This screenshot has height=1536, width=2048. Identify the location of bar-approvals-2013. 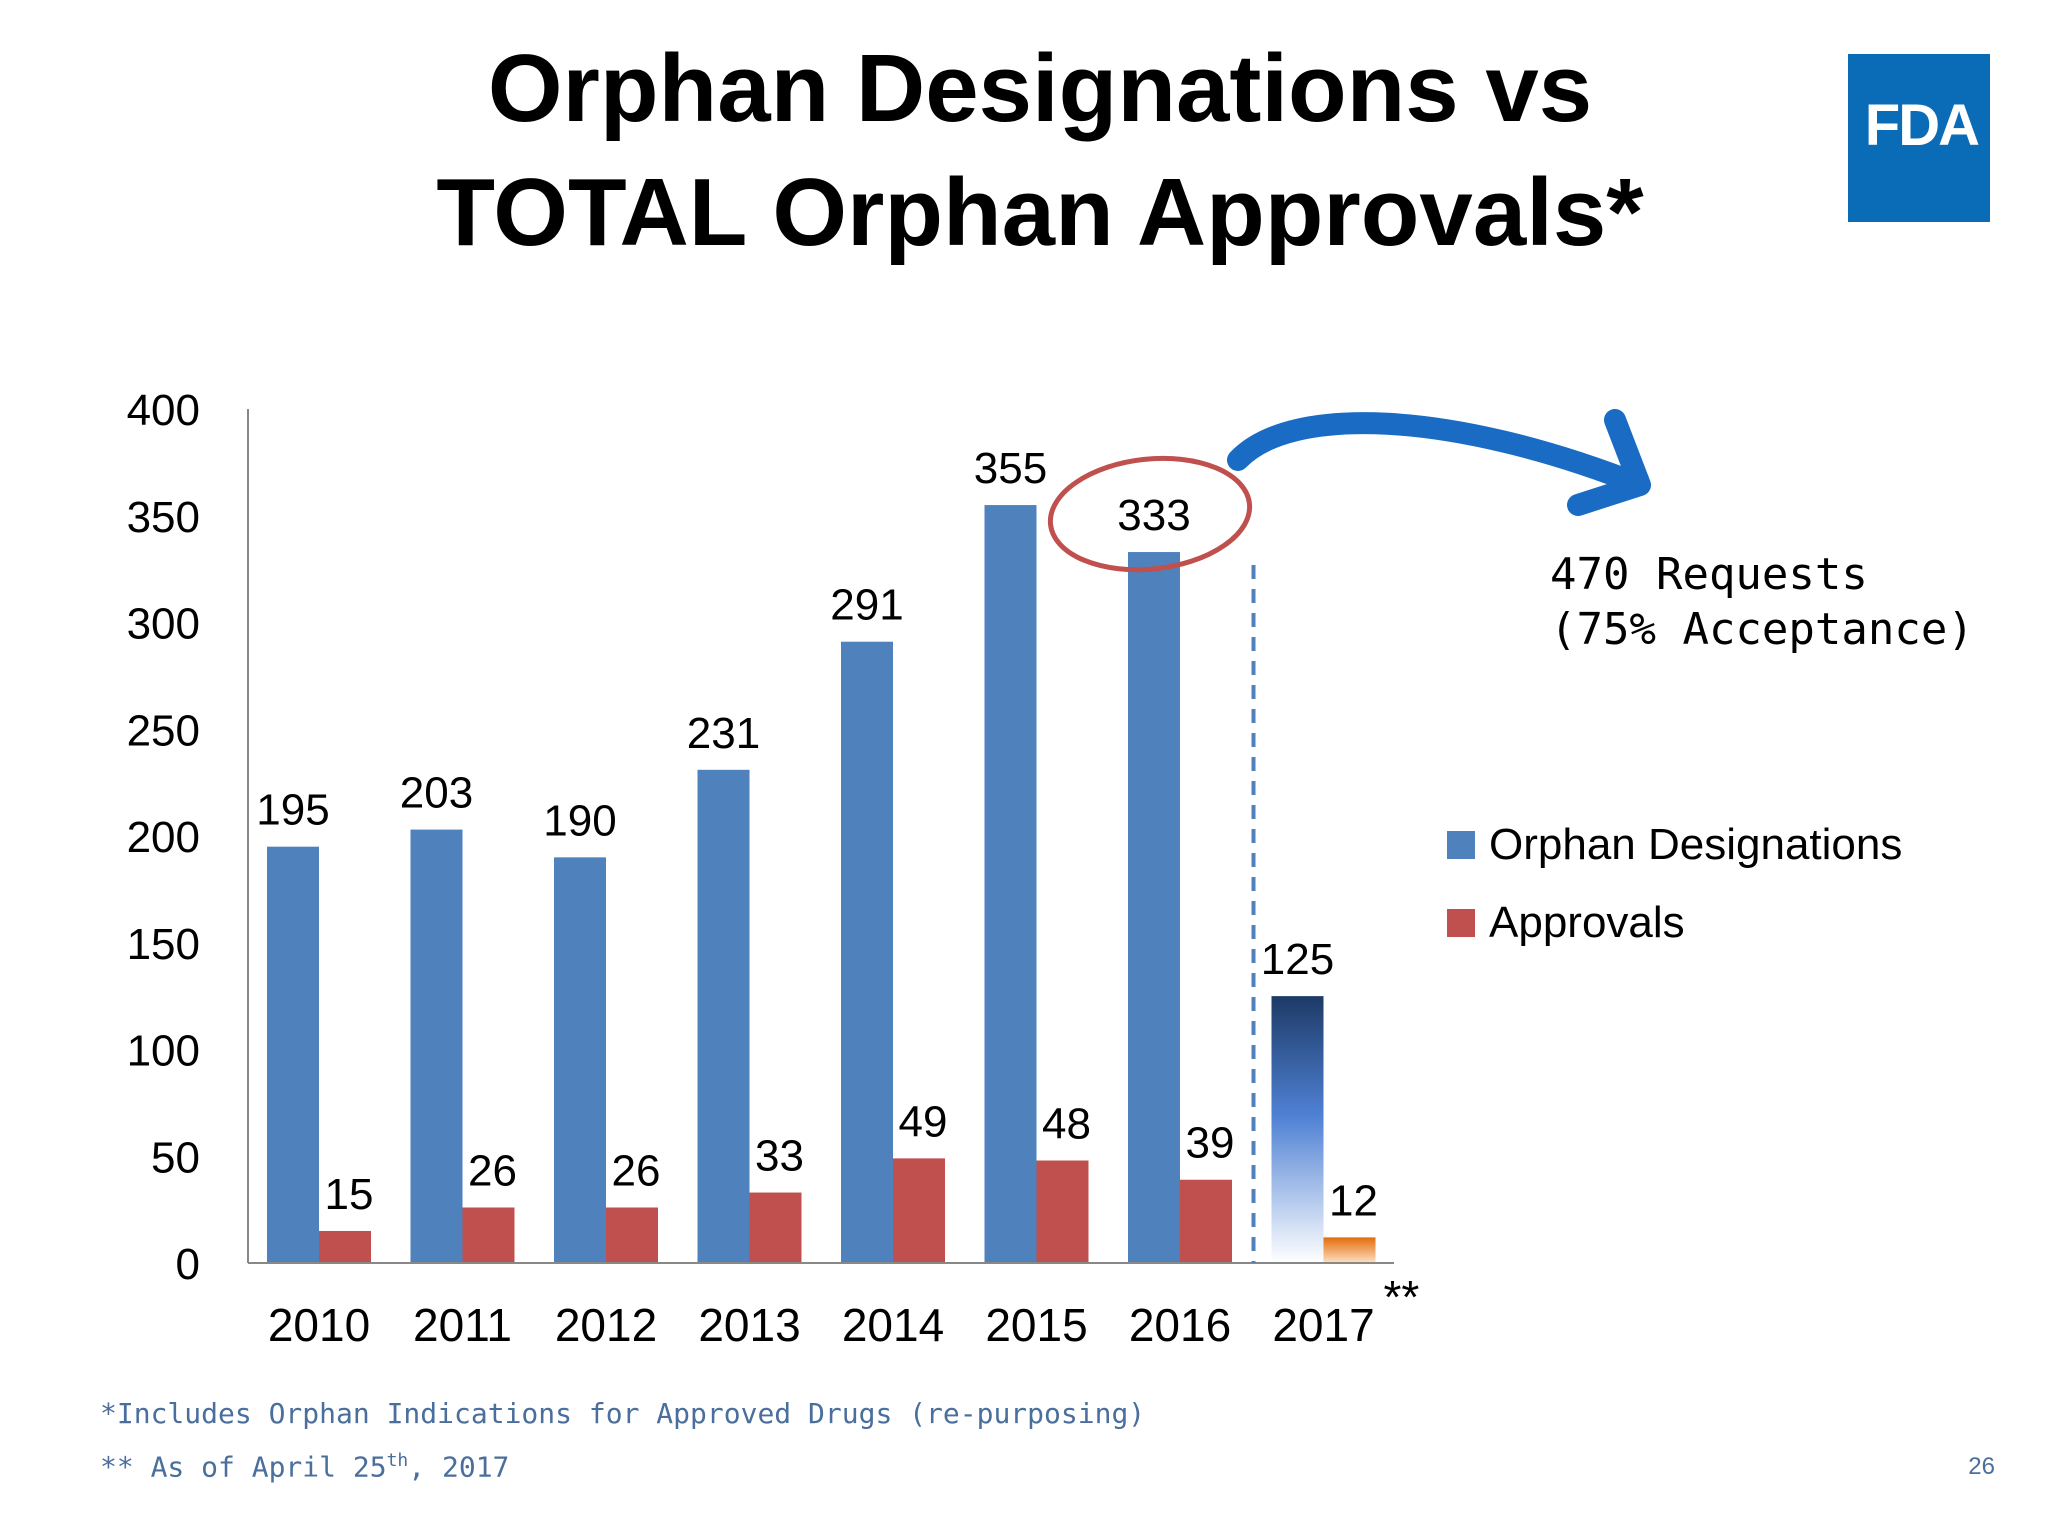
(775, 1227).